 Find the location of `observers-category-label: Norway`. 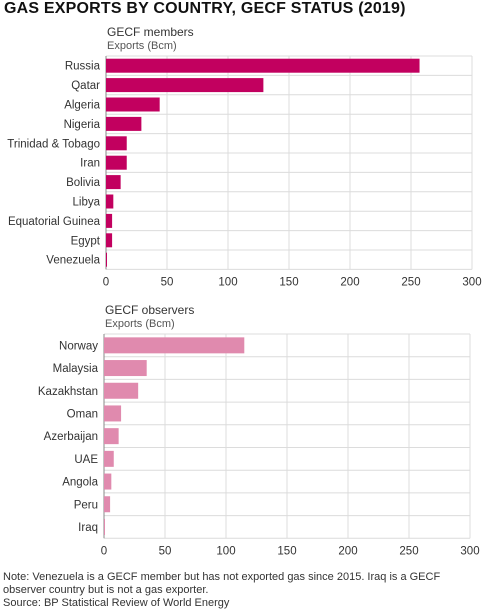

observers-category-label: Norway is located at coordinates (78, 346).